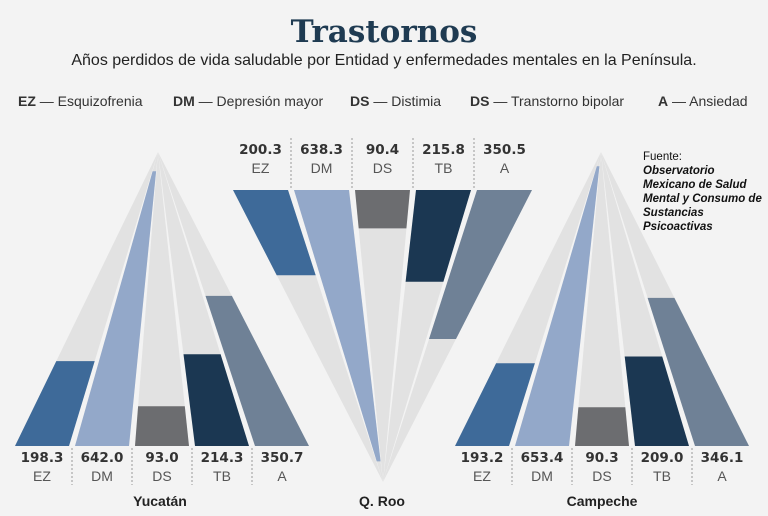 The width and height of the screenshot is (768, 516). What do you see at coordinates (27, 101) in the screenshot?
I see `legend-code: EZ` at bounding box center [27, 101].